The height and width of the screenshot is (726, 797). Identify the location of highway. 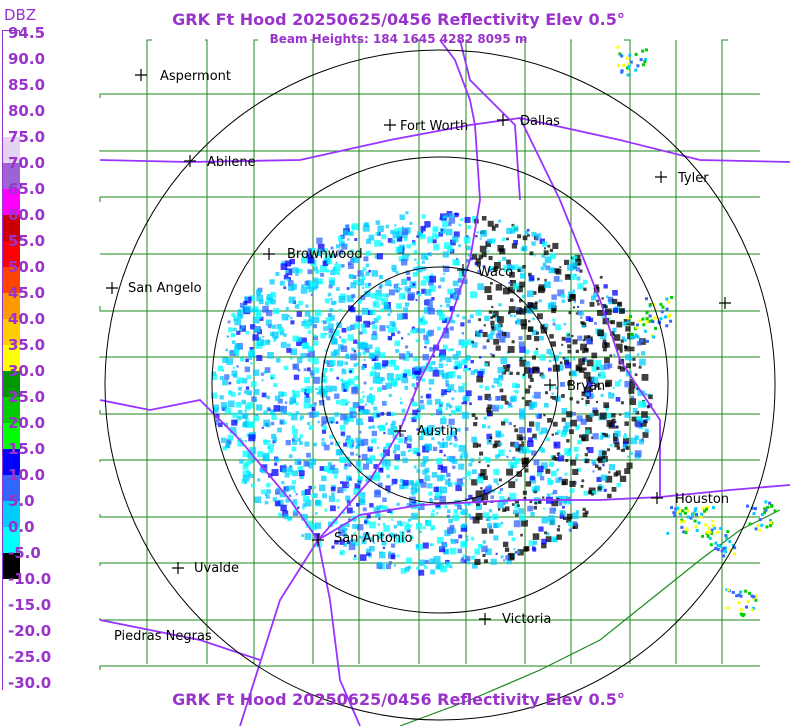
(339, 632).